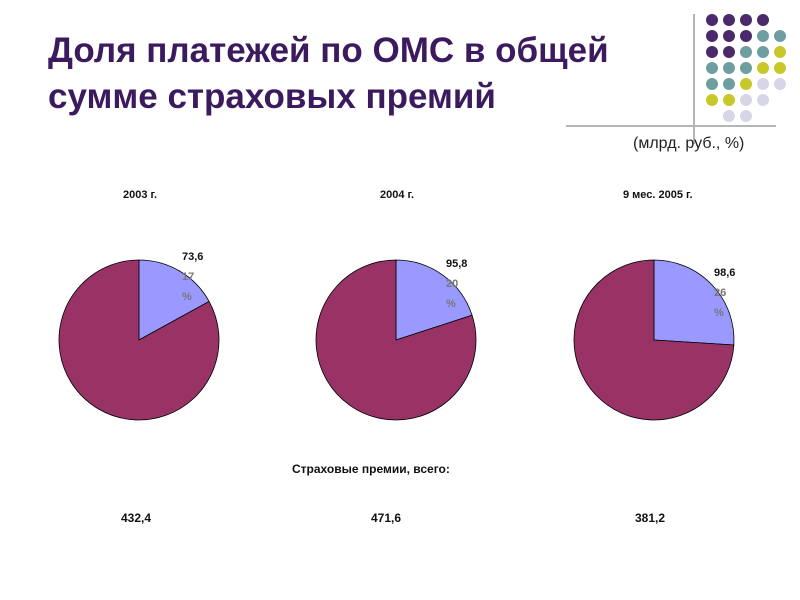  What do you see at coordinates (452, 284) in the screenshot?
I see `pie-label-percent: 20` at bounding box center [452, 284].